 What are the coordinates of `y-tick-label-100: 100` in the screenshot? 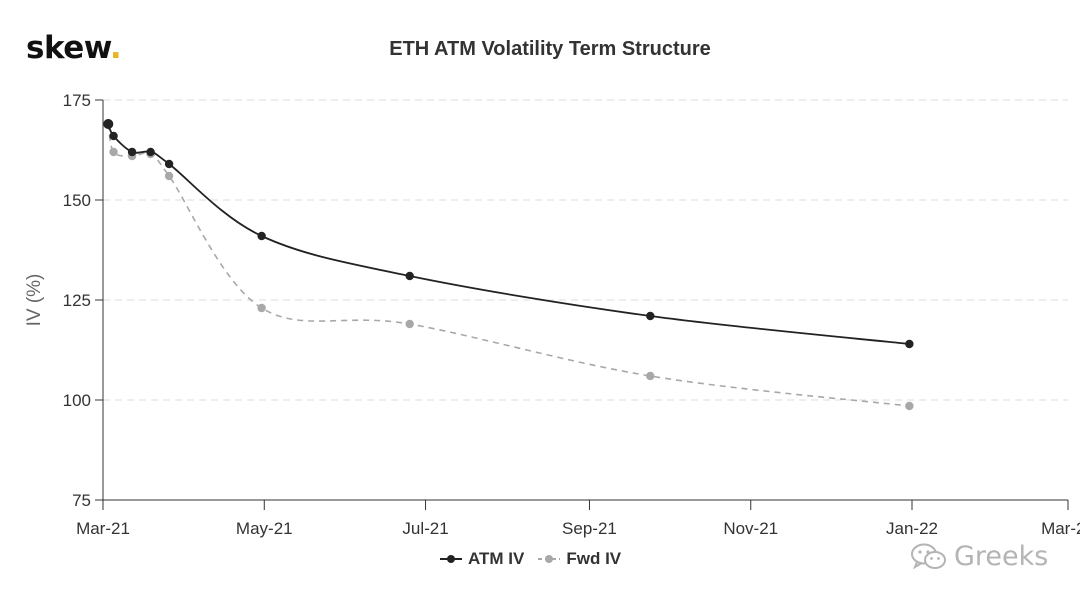 It's located at (77, 400).